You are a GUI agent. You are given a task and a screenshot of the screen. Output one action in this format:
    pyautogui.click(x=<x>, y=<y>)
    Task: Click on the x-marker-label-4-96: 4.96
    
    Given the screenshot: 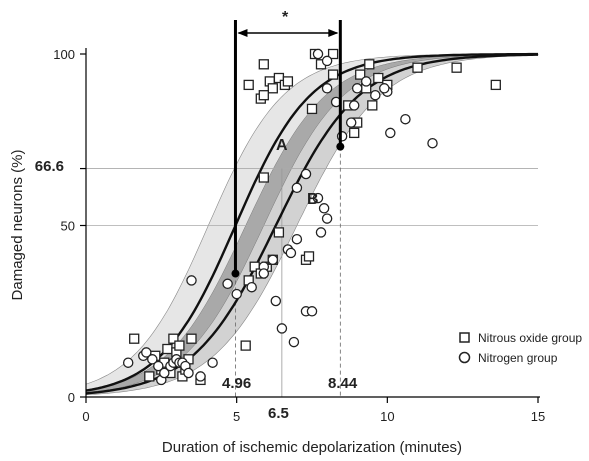 What is the action you would take?
    pyautogui.click(x=236, y=383)
    